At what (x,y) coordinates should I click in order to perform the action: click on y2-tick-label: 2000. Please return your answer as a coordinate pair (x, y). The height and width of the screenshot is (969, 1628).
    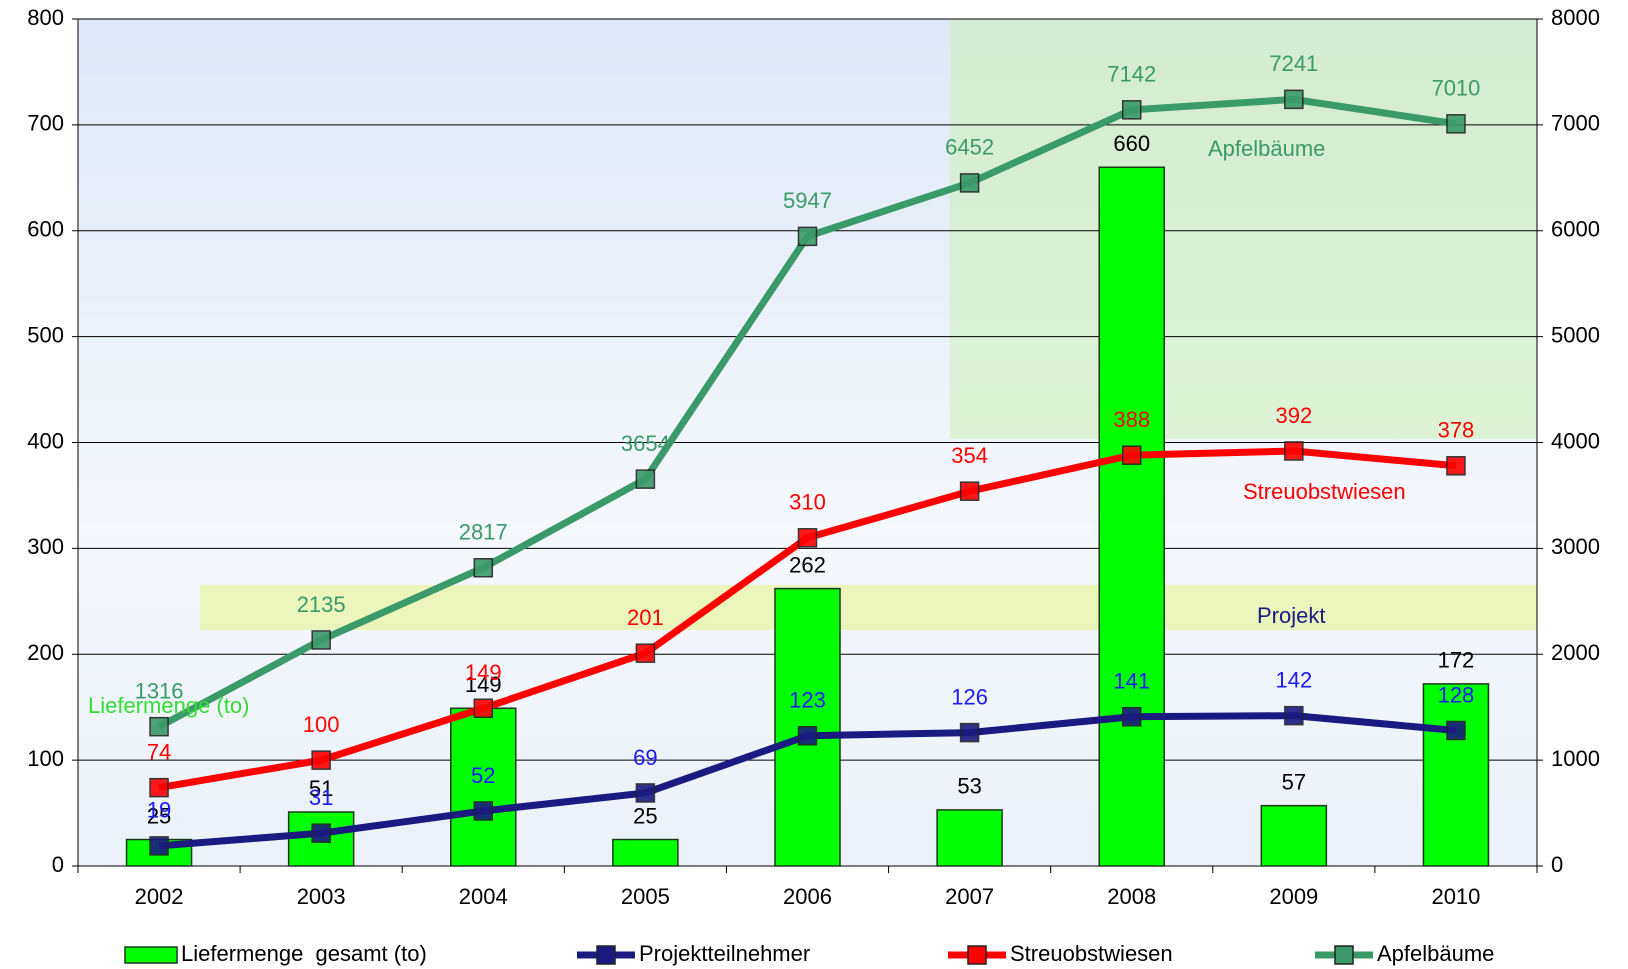
    Looking at the image, I should click on (1575, 652).